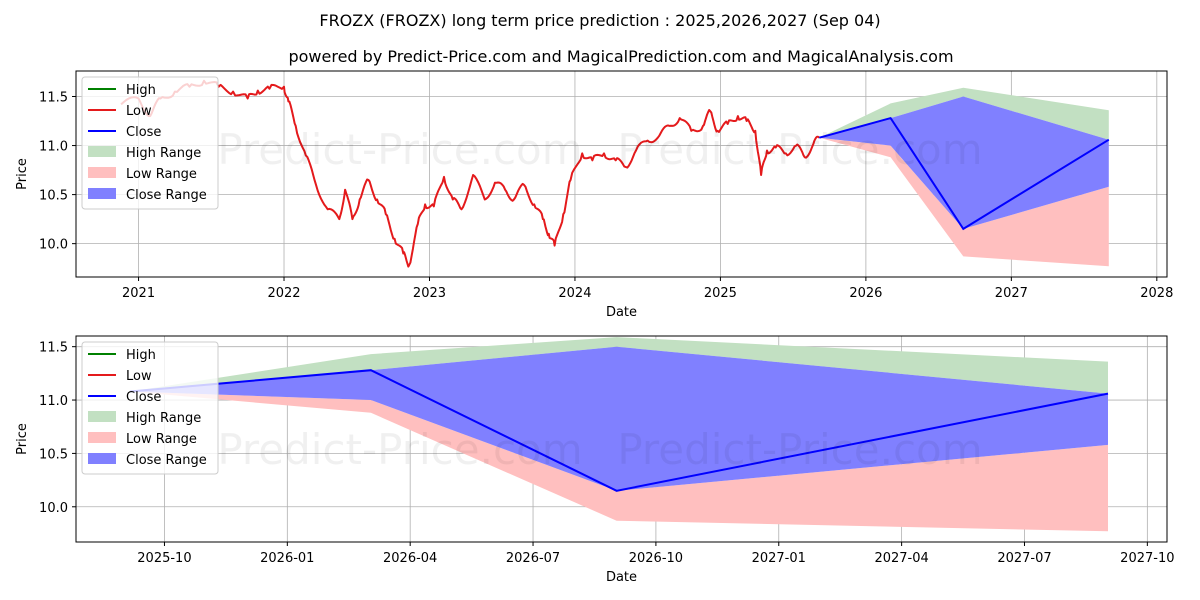 The image size is (1200, 600). I want to click on x-tick-label: 2028, so click(1156, 293).